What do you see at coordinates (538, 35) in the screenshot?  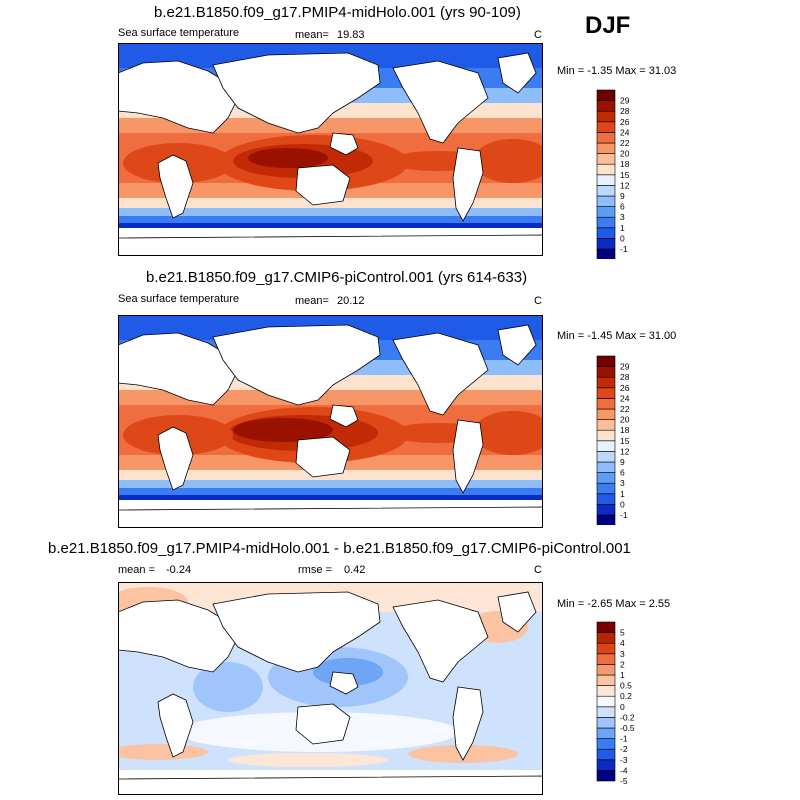 I see `panel-1-units: C` at bounding box center [538, 35].